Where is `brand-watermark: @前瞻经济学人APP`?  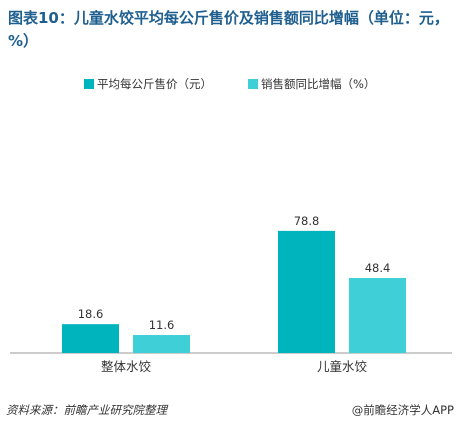
brand-watermark: @前瞻经济学人APP is located at coordinates (402, 410).